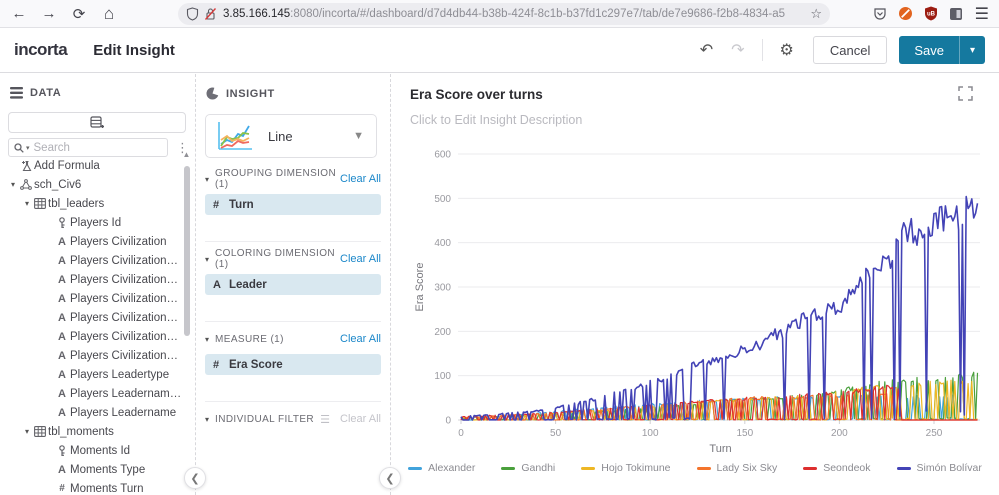  What do you see at coordinates (965, 96) in the screenshot?
I see `fullscreen-icon` at bounding box center [965, 96].